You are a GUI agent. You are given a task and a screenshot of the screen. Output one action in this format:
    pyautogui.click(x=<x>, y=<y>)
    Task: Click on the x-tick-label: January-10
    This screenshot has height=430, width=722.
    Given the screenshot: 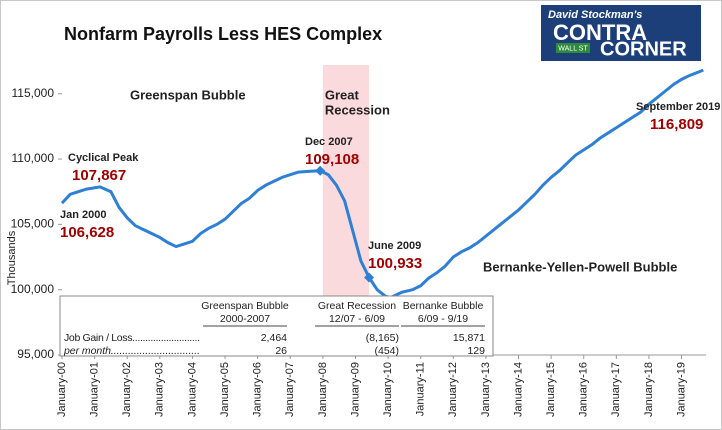 What is the action you would take?
    pyautogui.click(x=388, y=389)
    